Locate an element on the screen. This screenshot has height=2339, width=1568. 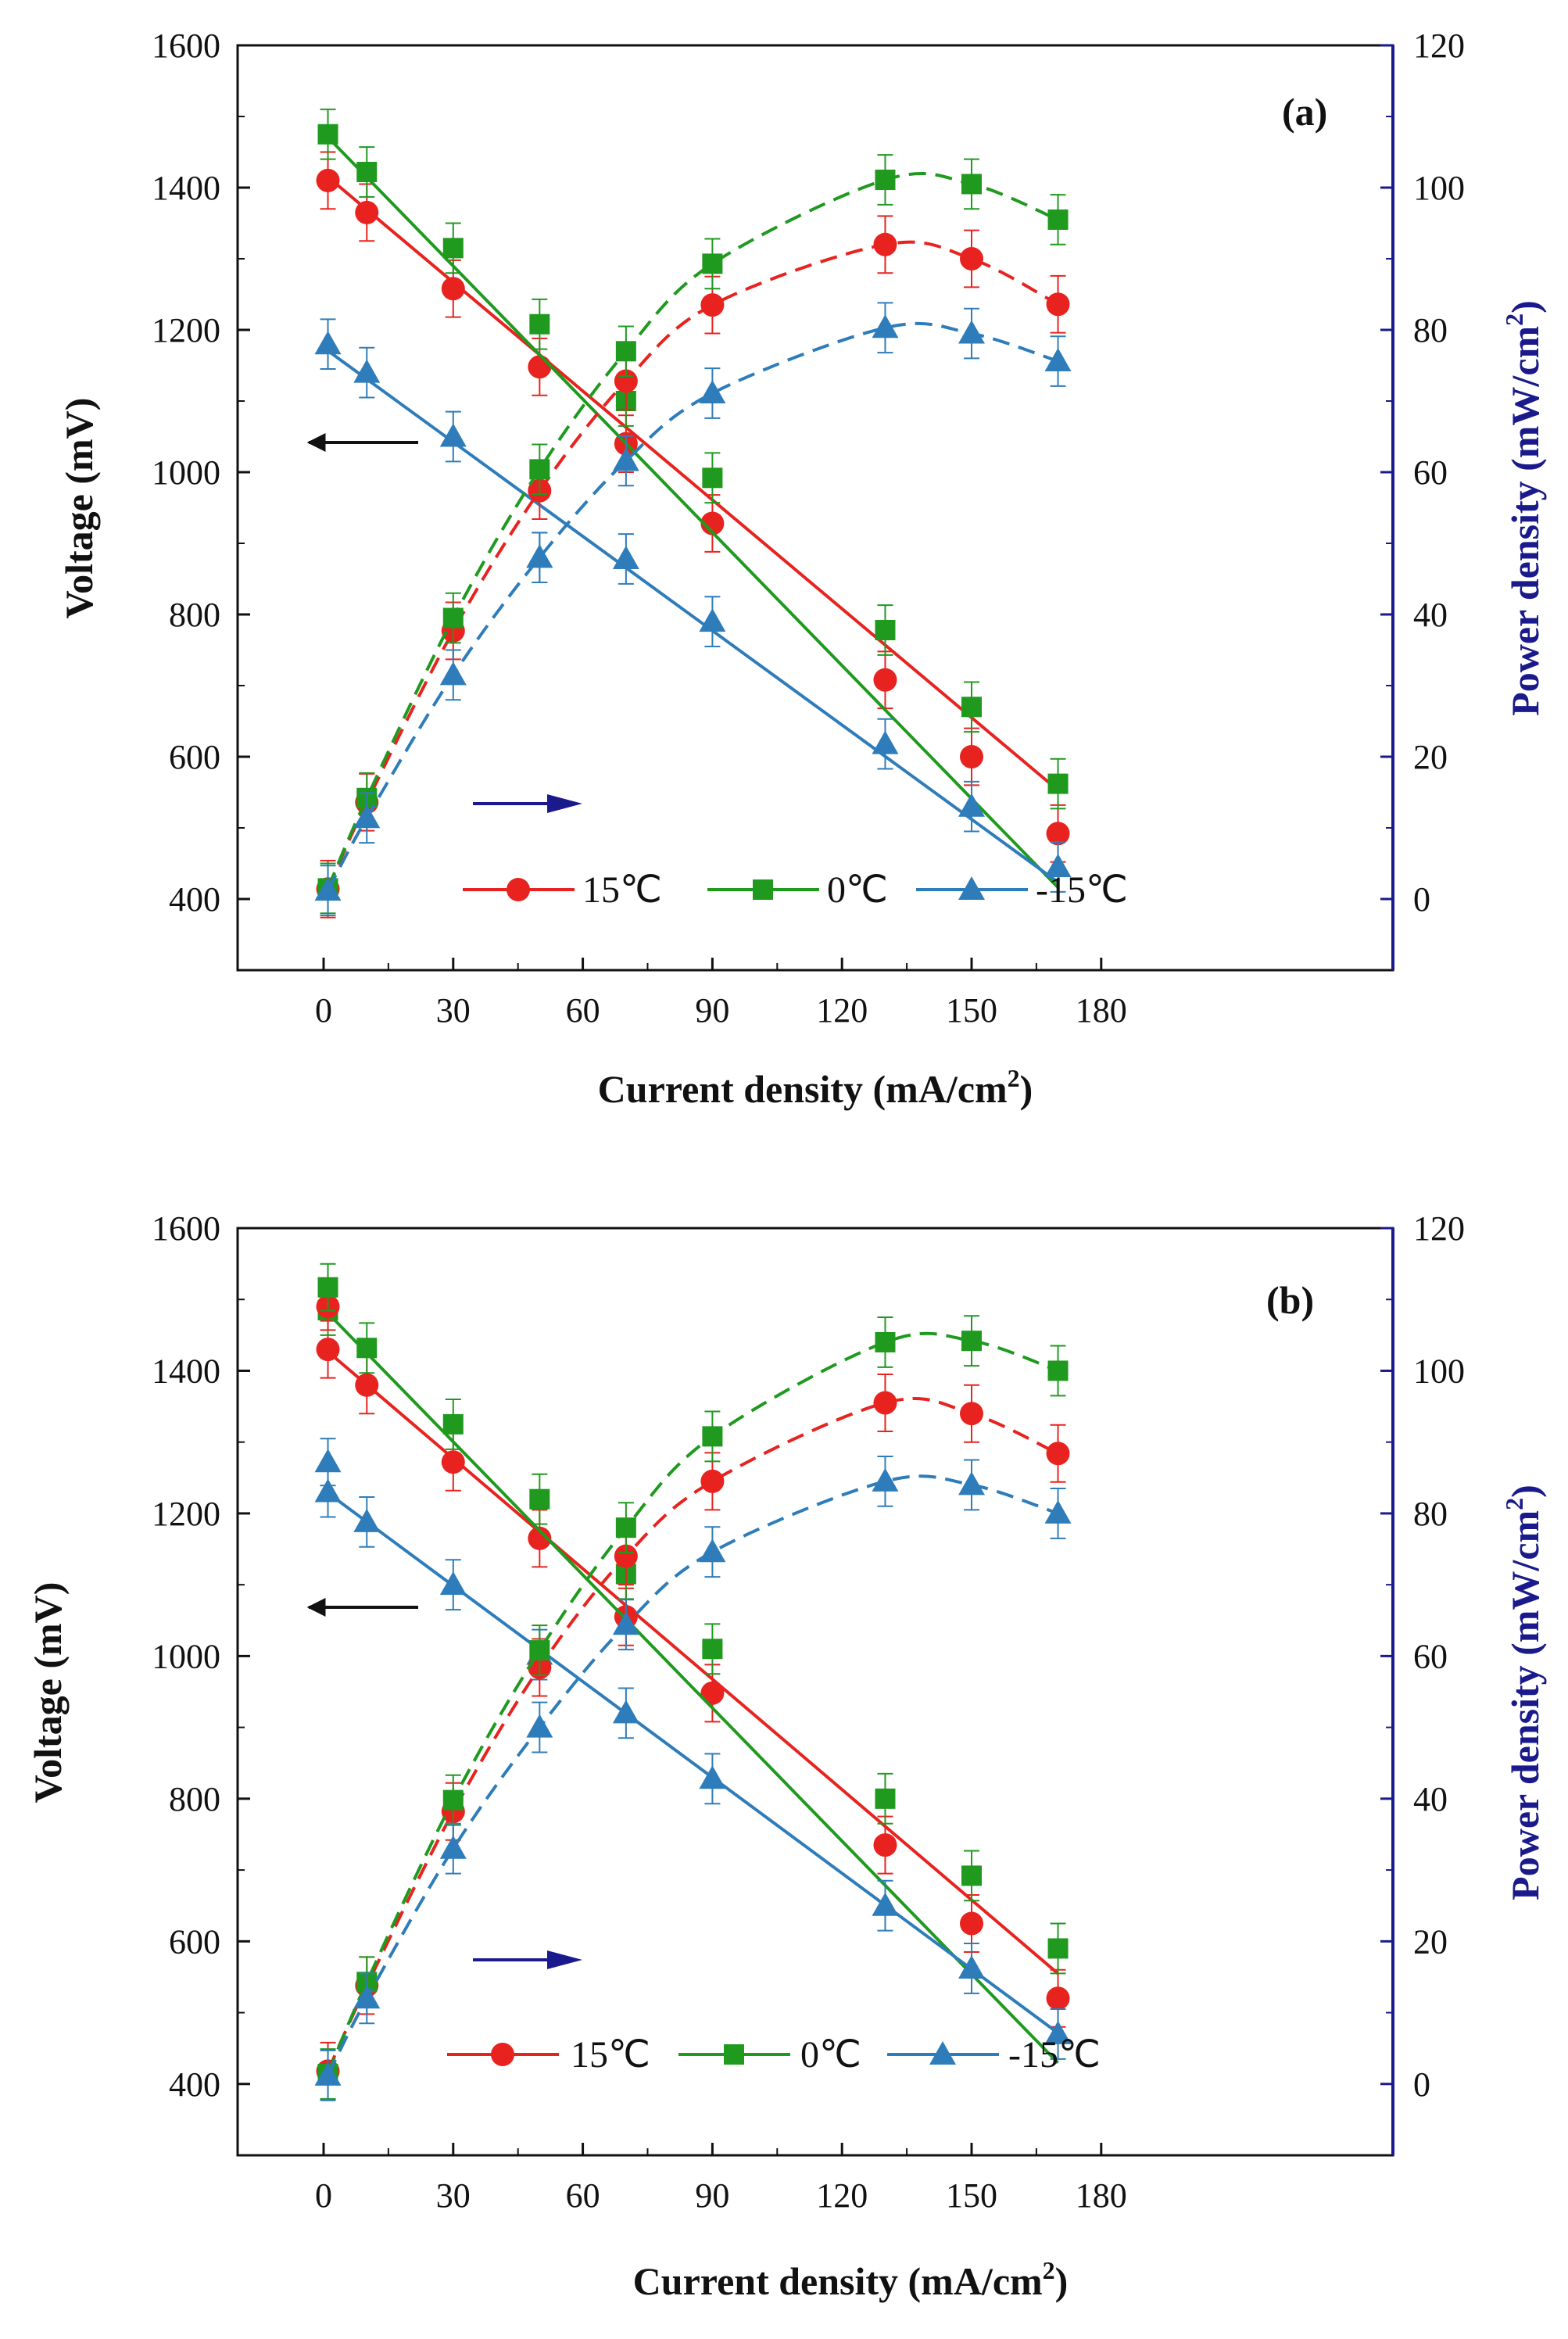
panel-b-y2tick-label-1: 20 is located at coordinates (1430, 1941).